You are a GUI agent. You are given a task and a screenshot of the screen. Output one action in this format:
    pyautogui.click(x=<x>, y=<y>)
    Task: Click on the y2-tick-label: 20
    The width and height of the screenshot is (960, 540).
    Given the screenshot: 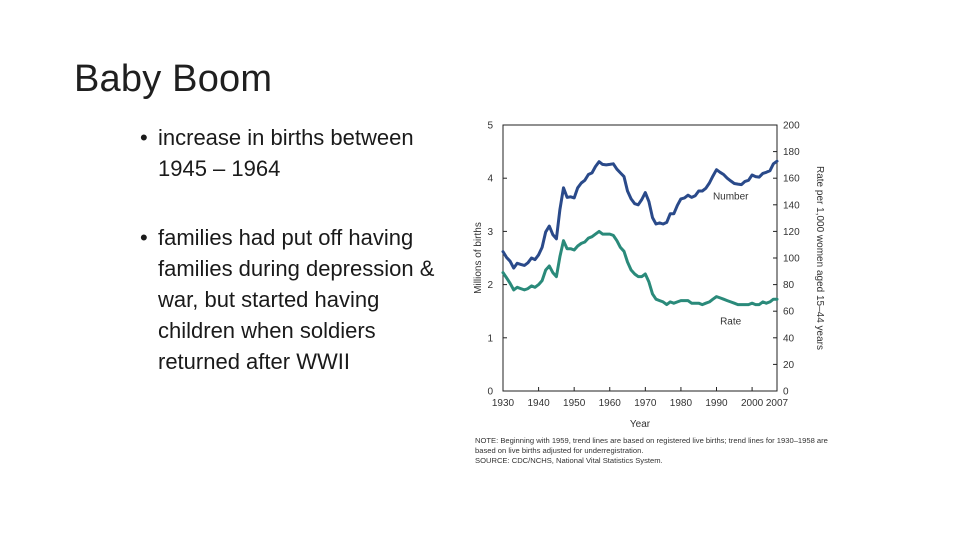 What is the action you would take?
    pyautogui.click(x=789, y=365)
    